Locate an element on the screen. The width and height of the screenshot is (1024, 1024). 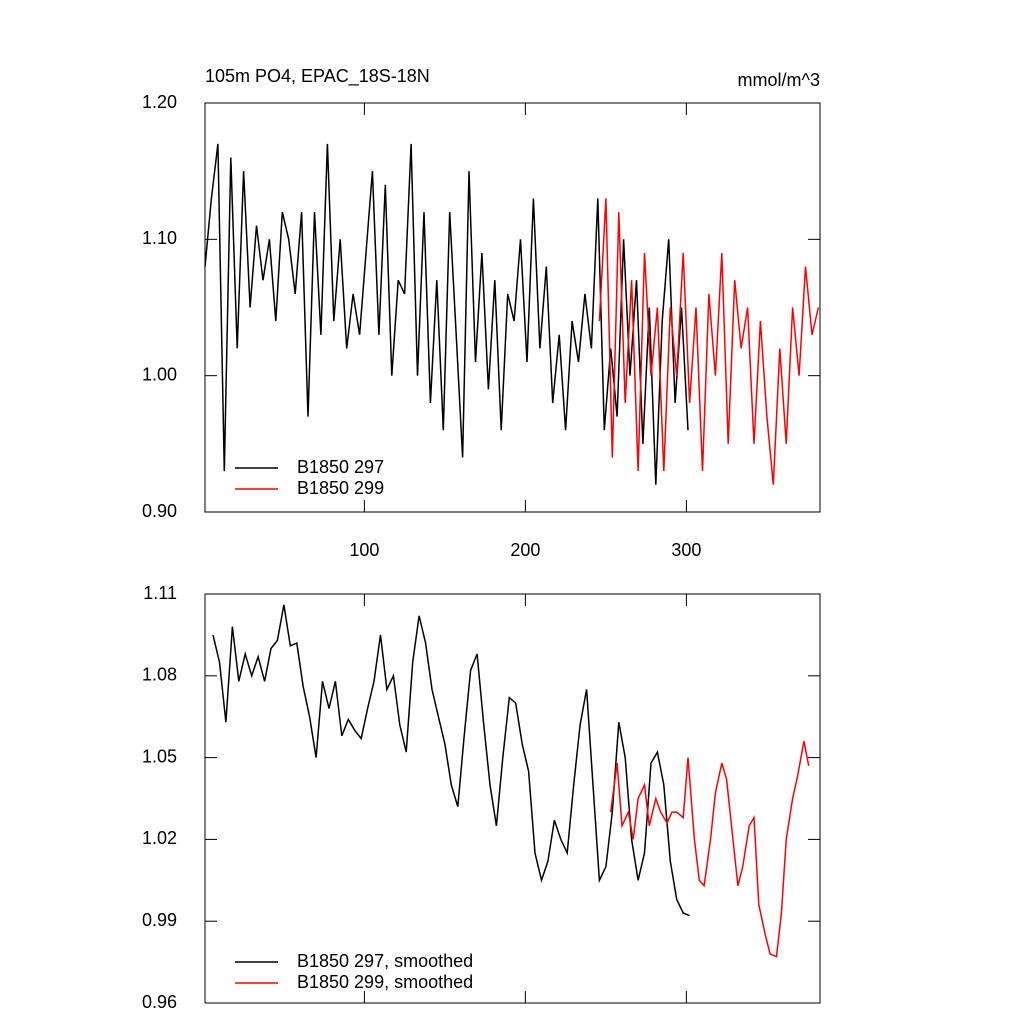
y-tick-label: 1.02 is located at coordinates (159, 838).